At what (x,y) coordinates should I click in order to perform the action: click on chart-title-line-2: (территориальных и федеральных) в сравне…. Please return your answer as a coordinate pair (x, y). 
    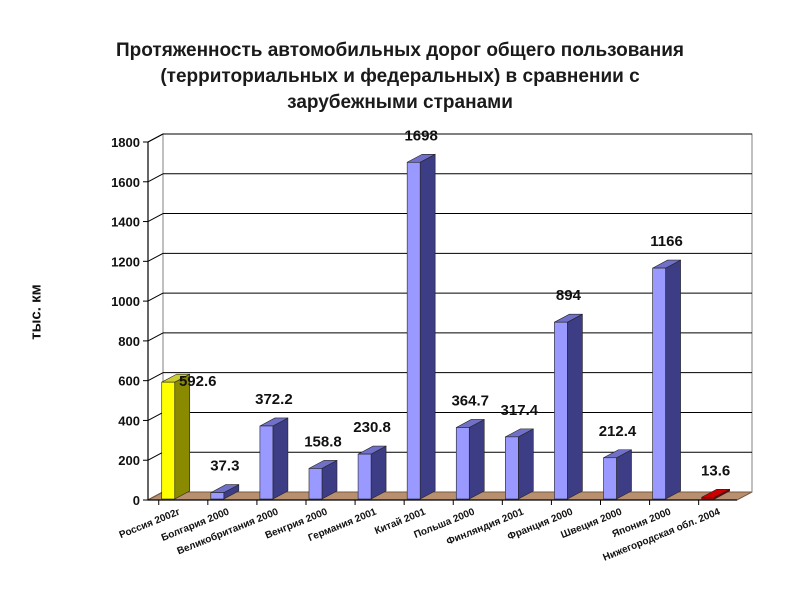
    Looking at the image, I should click on (400, 76).